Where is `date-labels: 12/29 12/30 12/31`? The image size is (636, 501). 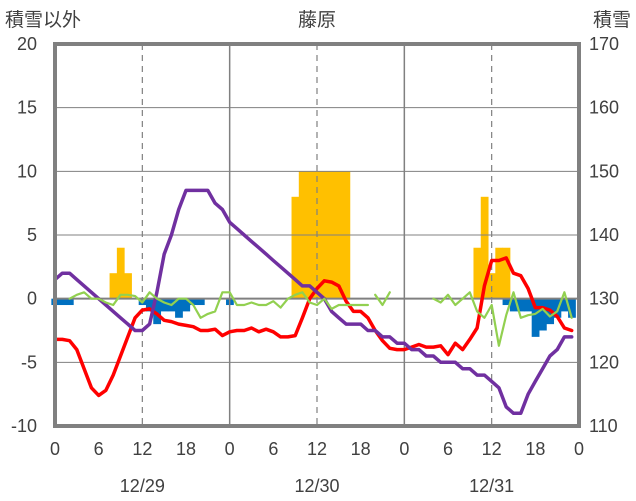
date-labels: 12/29 12/30 12/31 is located at coordinates (317, 486).